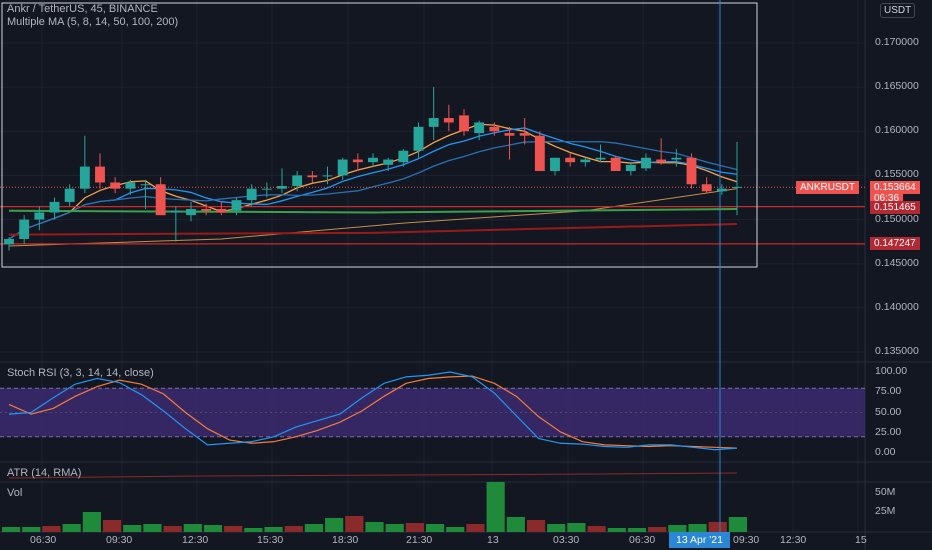 The height and width of the screenshot is (550, 932). What do you see at coordinates (93, 22) in the screenshot?
I see `ma-indicator-title: Multiple MA (5, 8, 14, 50, 100, 200)` at bounding box center [93, 22].